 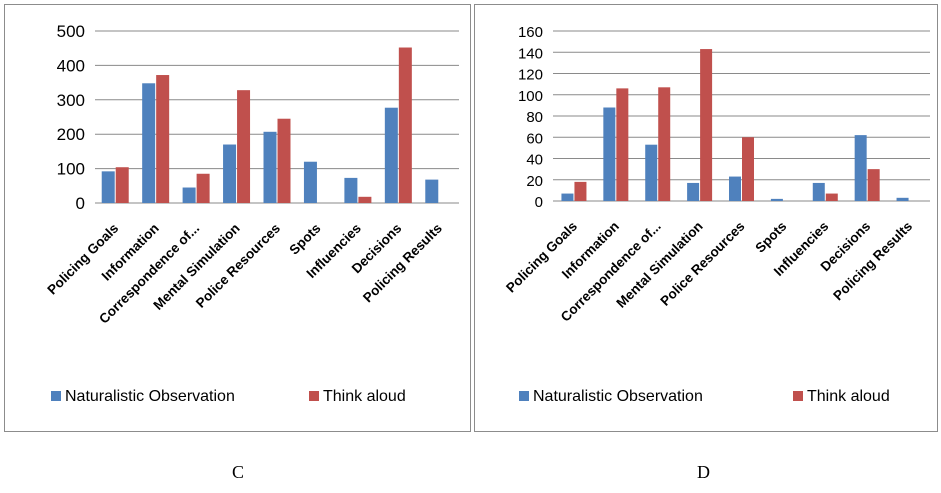 What do you see at coordinates (534, 160) in the screenshot?
I see `y-tick-label: 40` at bounding box center [534, 160].